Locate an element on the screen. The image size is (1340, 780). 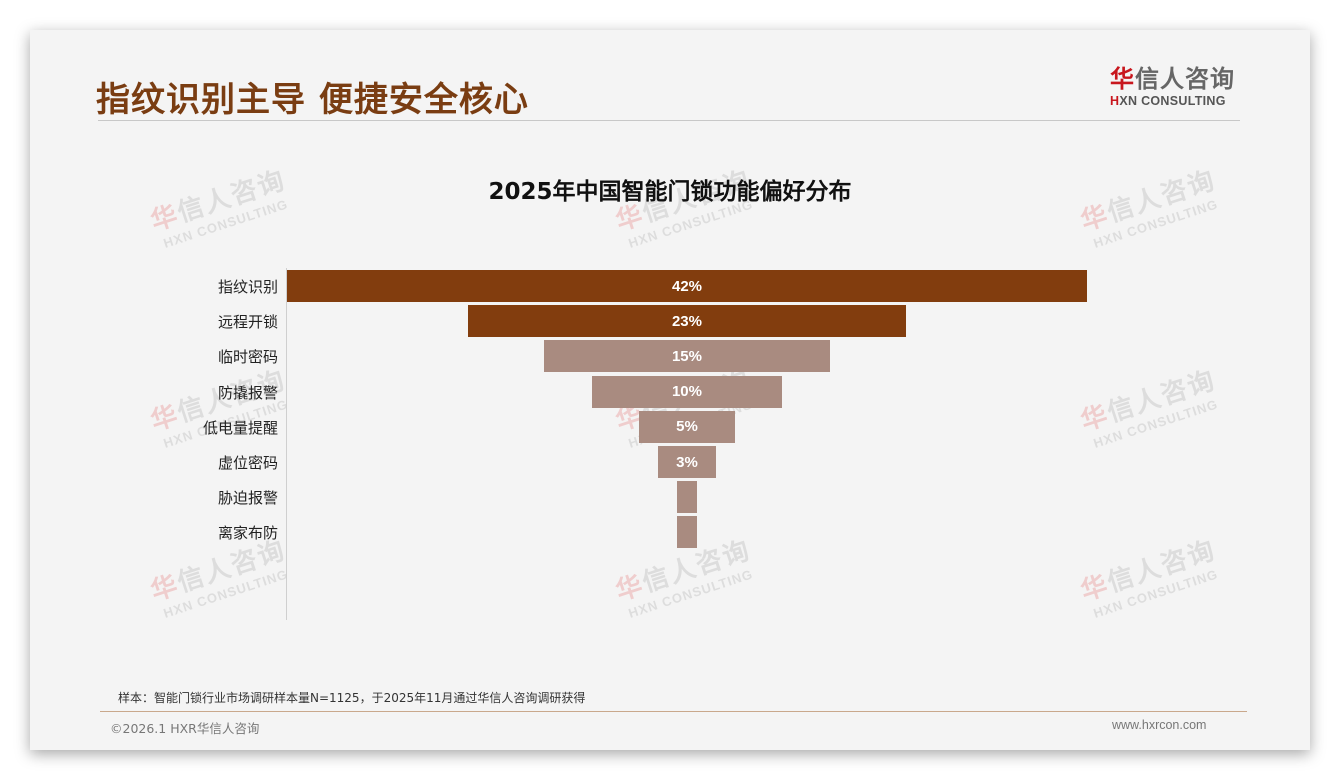
bar-value-label: 15% is located at coordinates (686, 356).